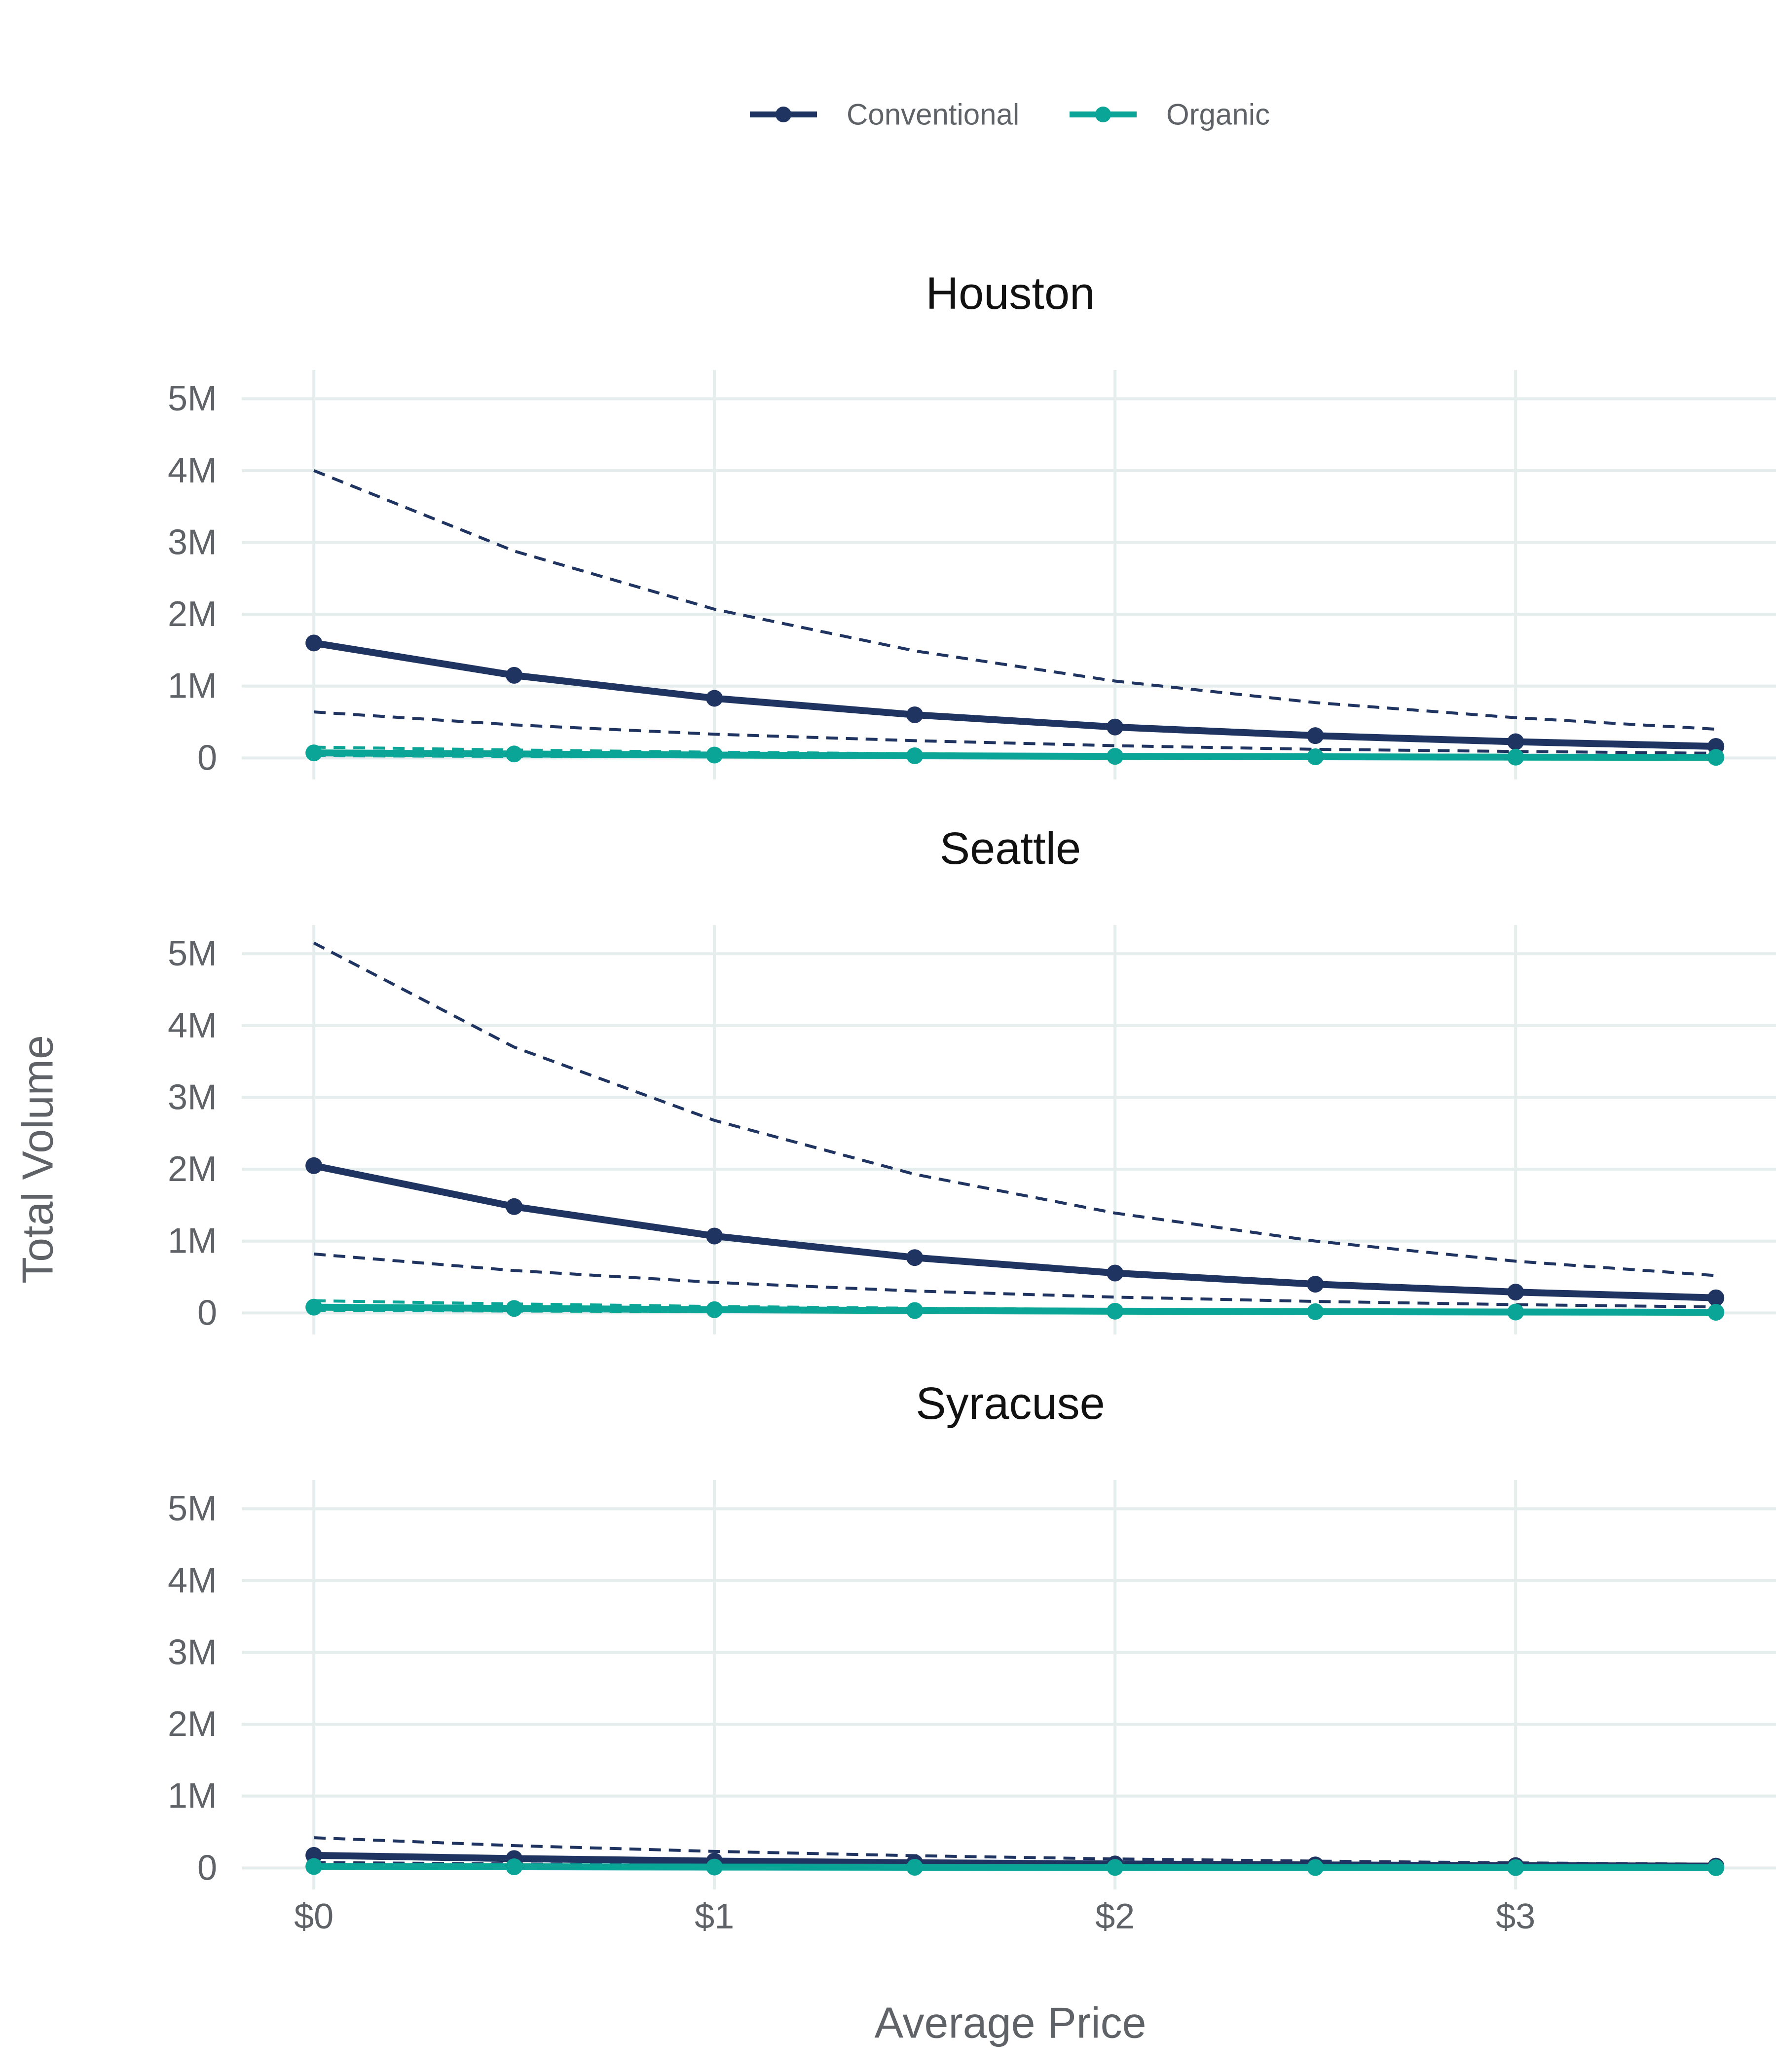 This screenshot has width=1776, height=2072. I want to click on legend-marker-organic, so click(1103, 115).